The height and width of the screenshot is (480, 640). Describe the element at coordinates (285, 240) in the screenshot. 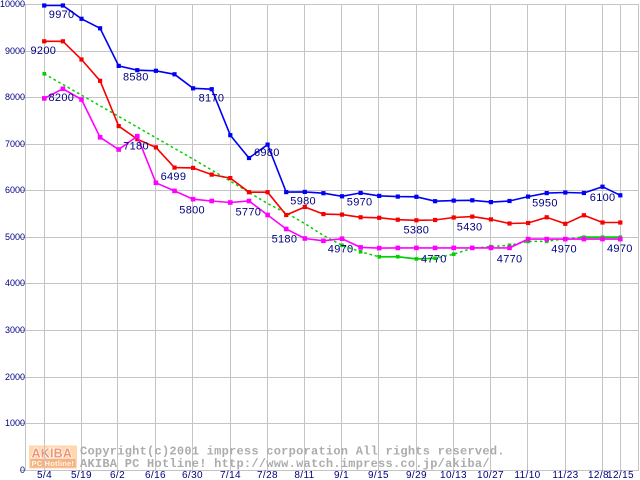

I see `svg-text: 5180` at that location.